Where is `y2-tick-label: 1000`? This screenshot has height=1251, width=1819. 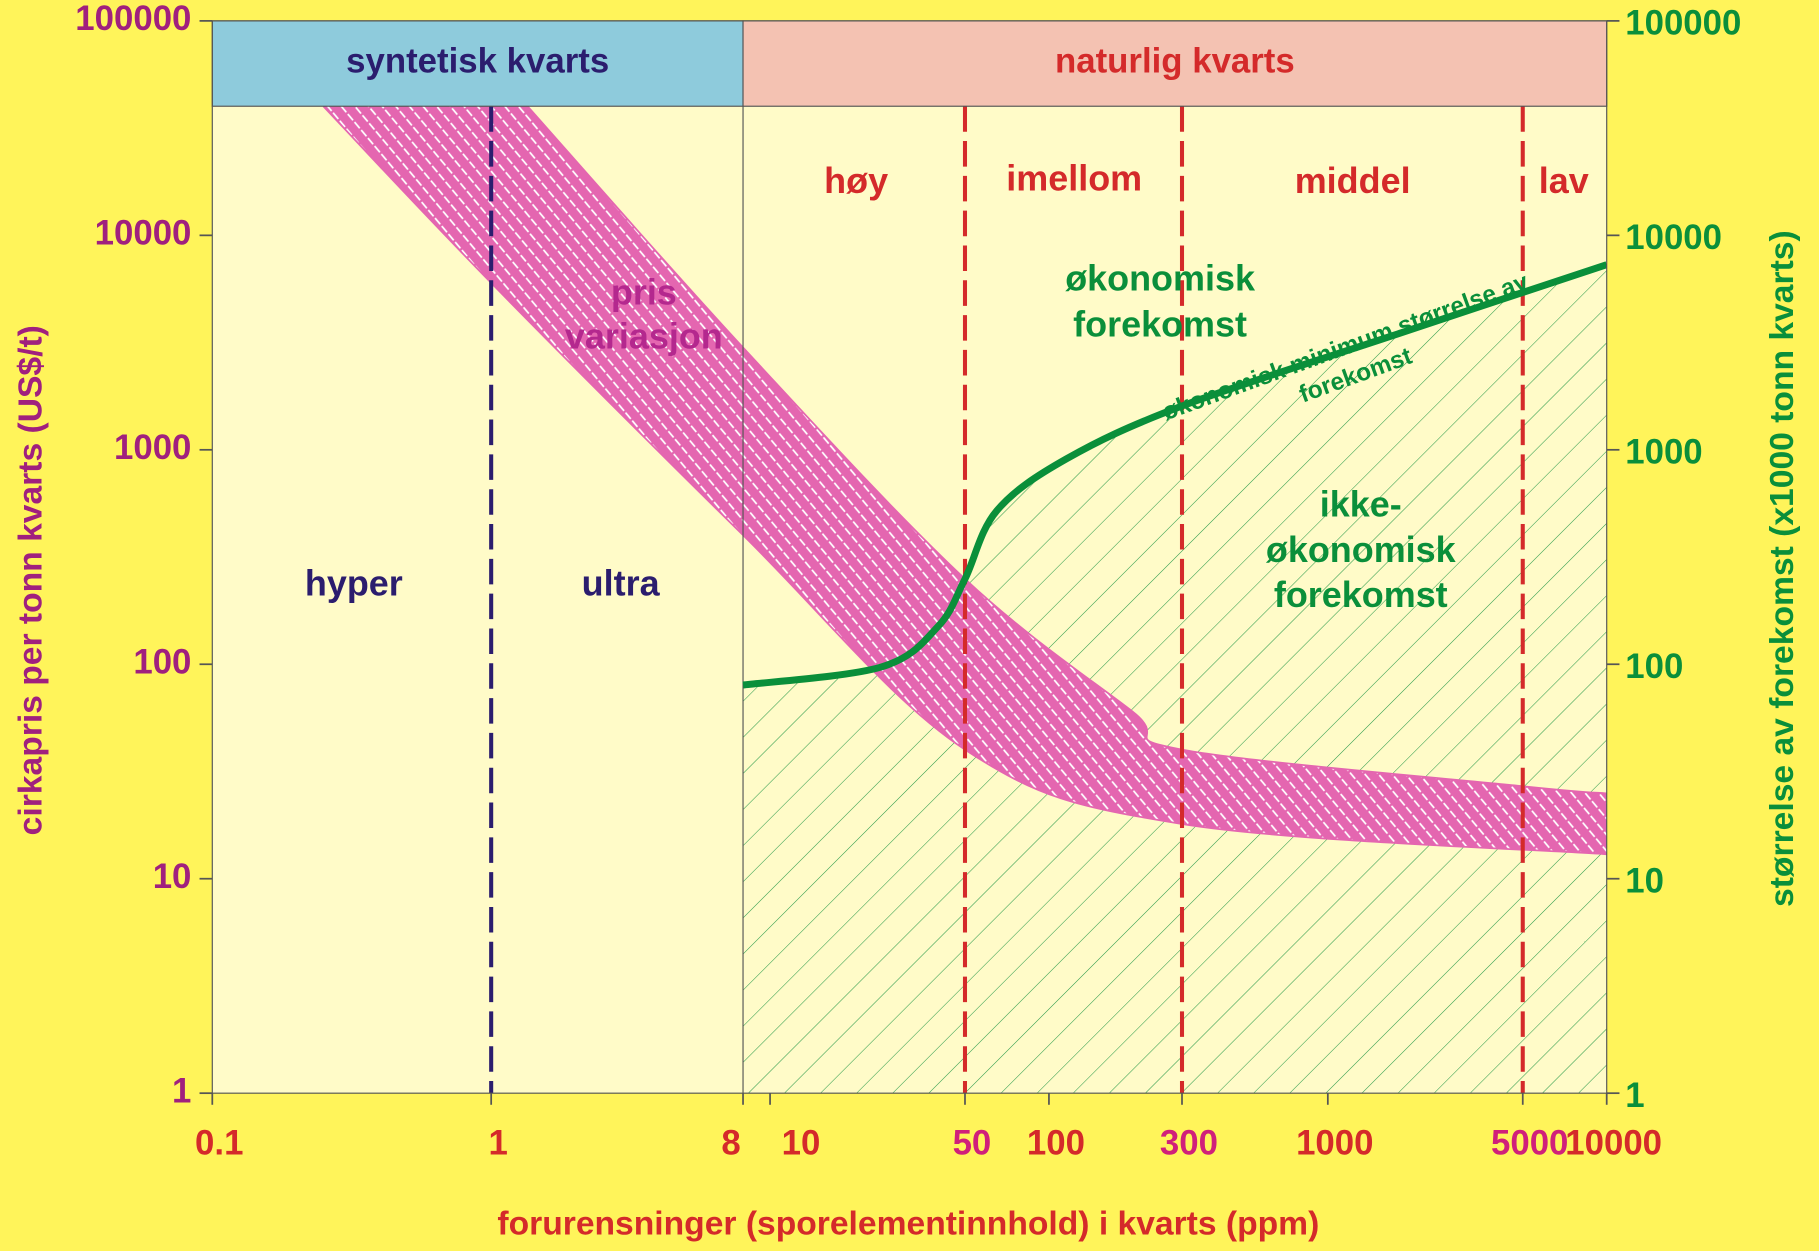 y2-tick-label: 1000 is located at coordinates (1663, 452).